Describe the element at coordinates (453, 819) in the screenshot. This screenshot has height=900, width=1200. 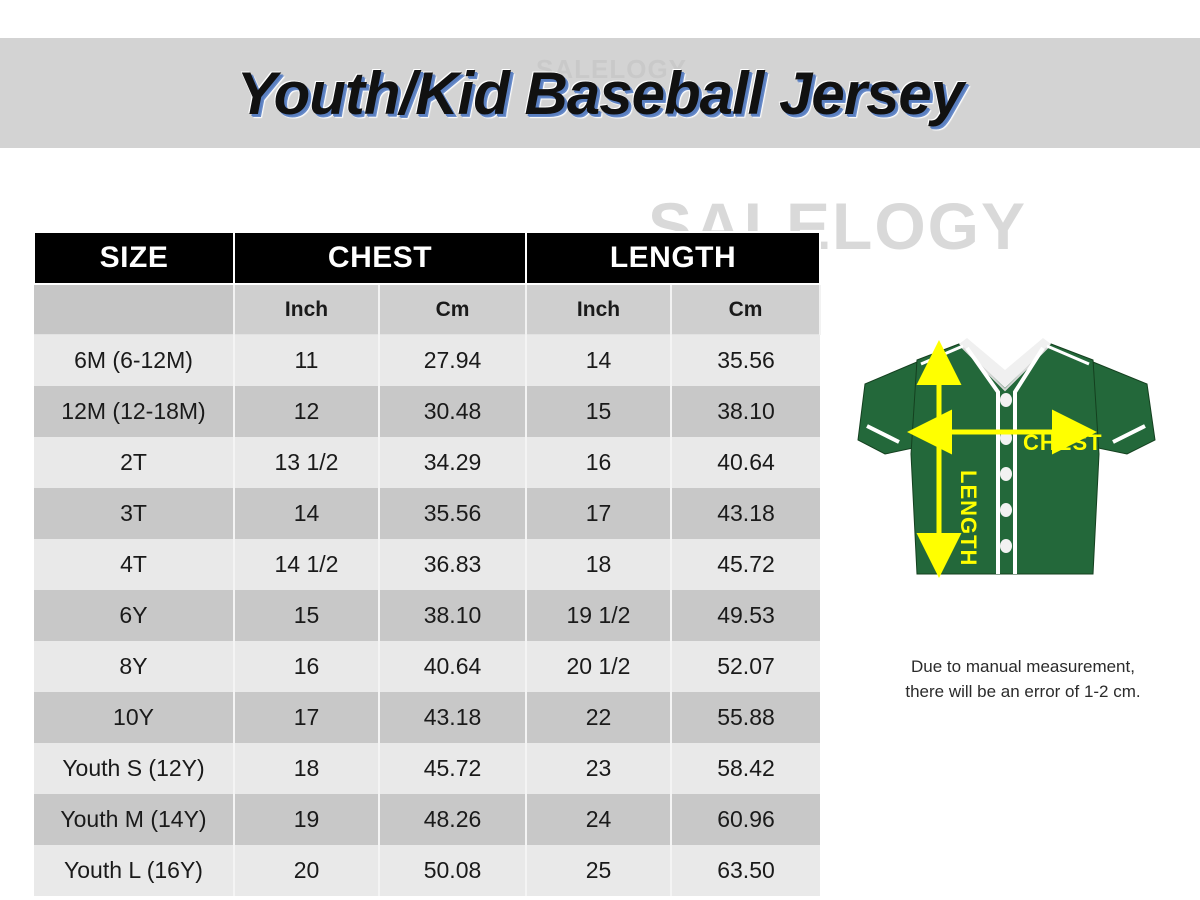
I see `cell-chest-cm: 48.26` at that location.